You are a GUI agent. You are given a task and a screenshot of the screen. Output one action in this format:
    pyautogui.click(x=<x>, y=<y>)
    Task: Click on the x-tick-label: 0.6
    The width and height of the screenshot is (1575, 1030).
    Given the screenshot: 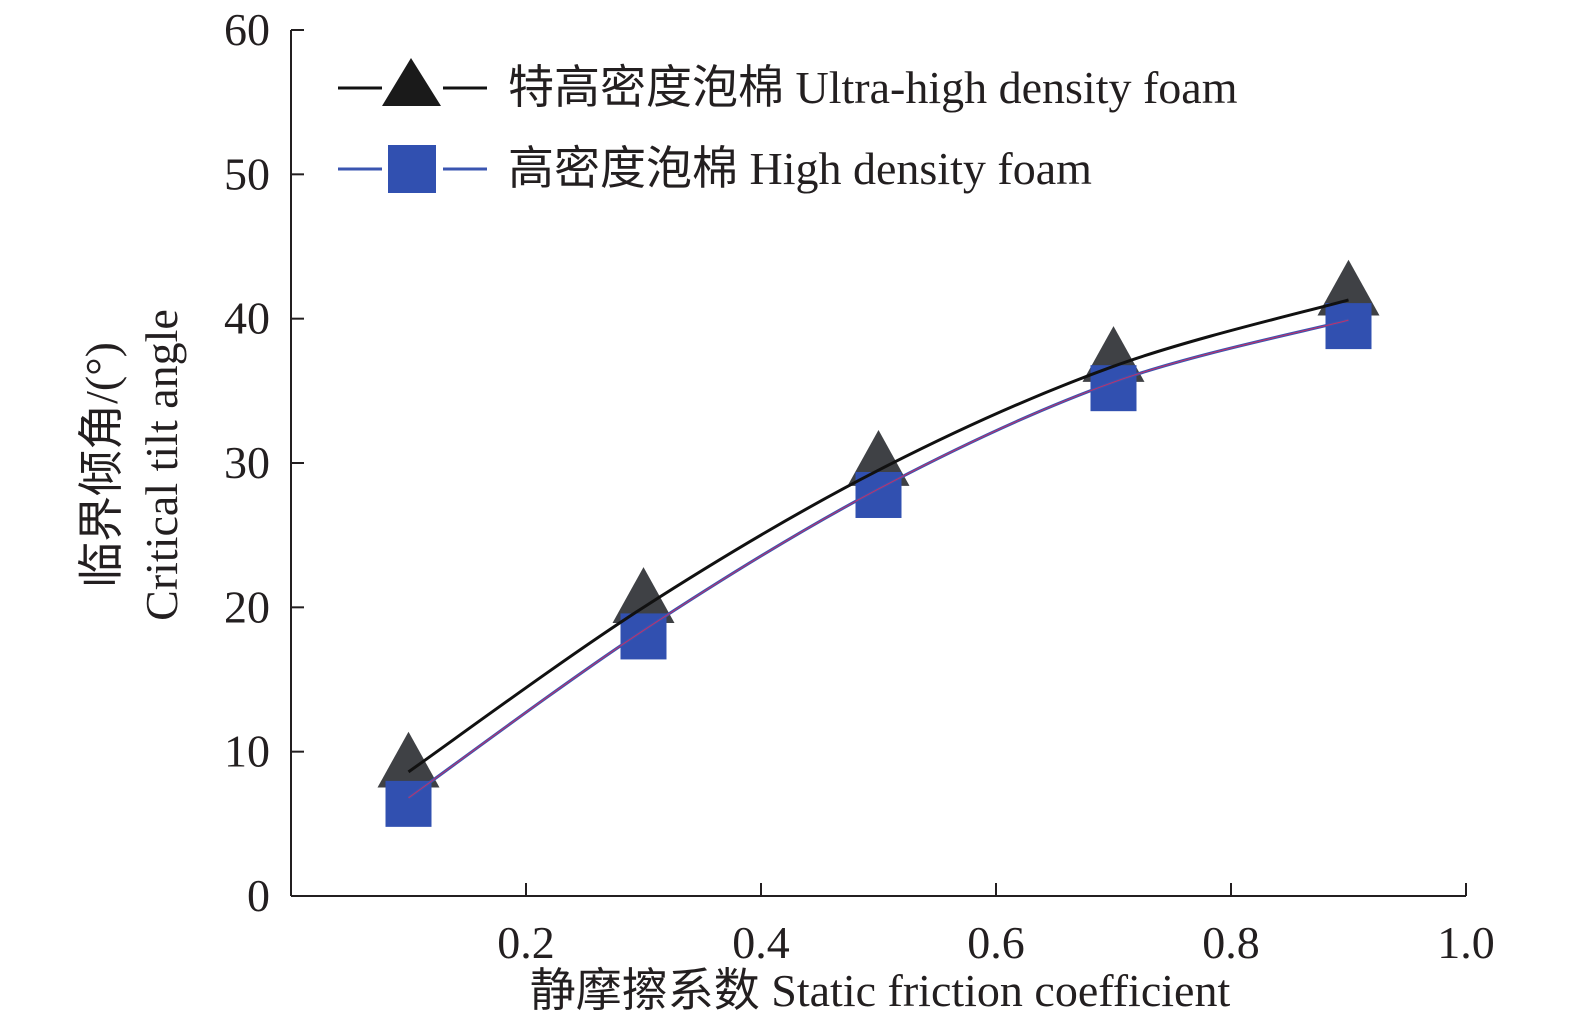 What is the action you would take?
    pyautogui.click(x=996, y=942)
    